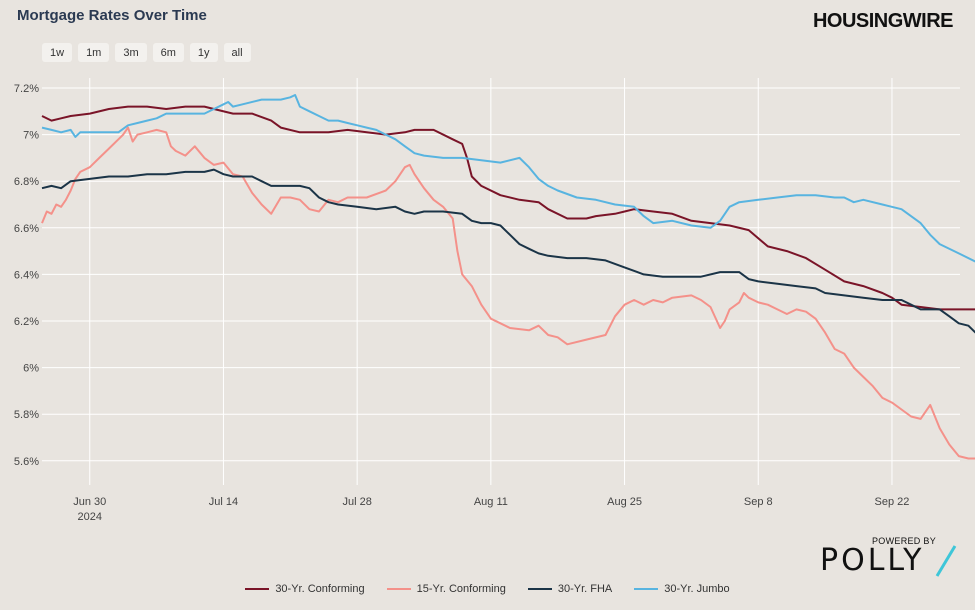  Describe the element at coordinates (31, 369) in the screenshot. I see `y-tick-label: 6%` at that location.